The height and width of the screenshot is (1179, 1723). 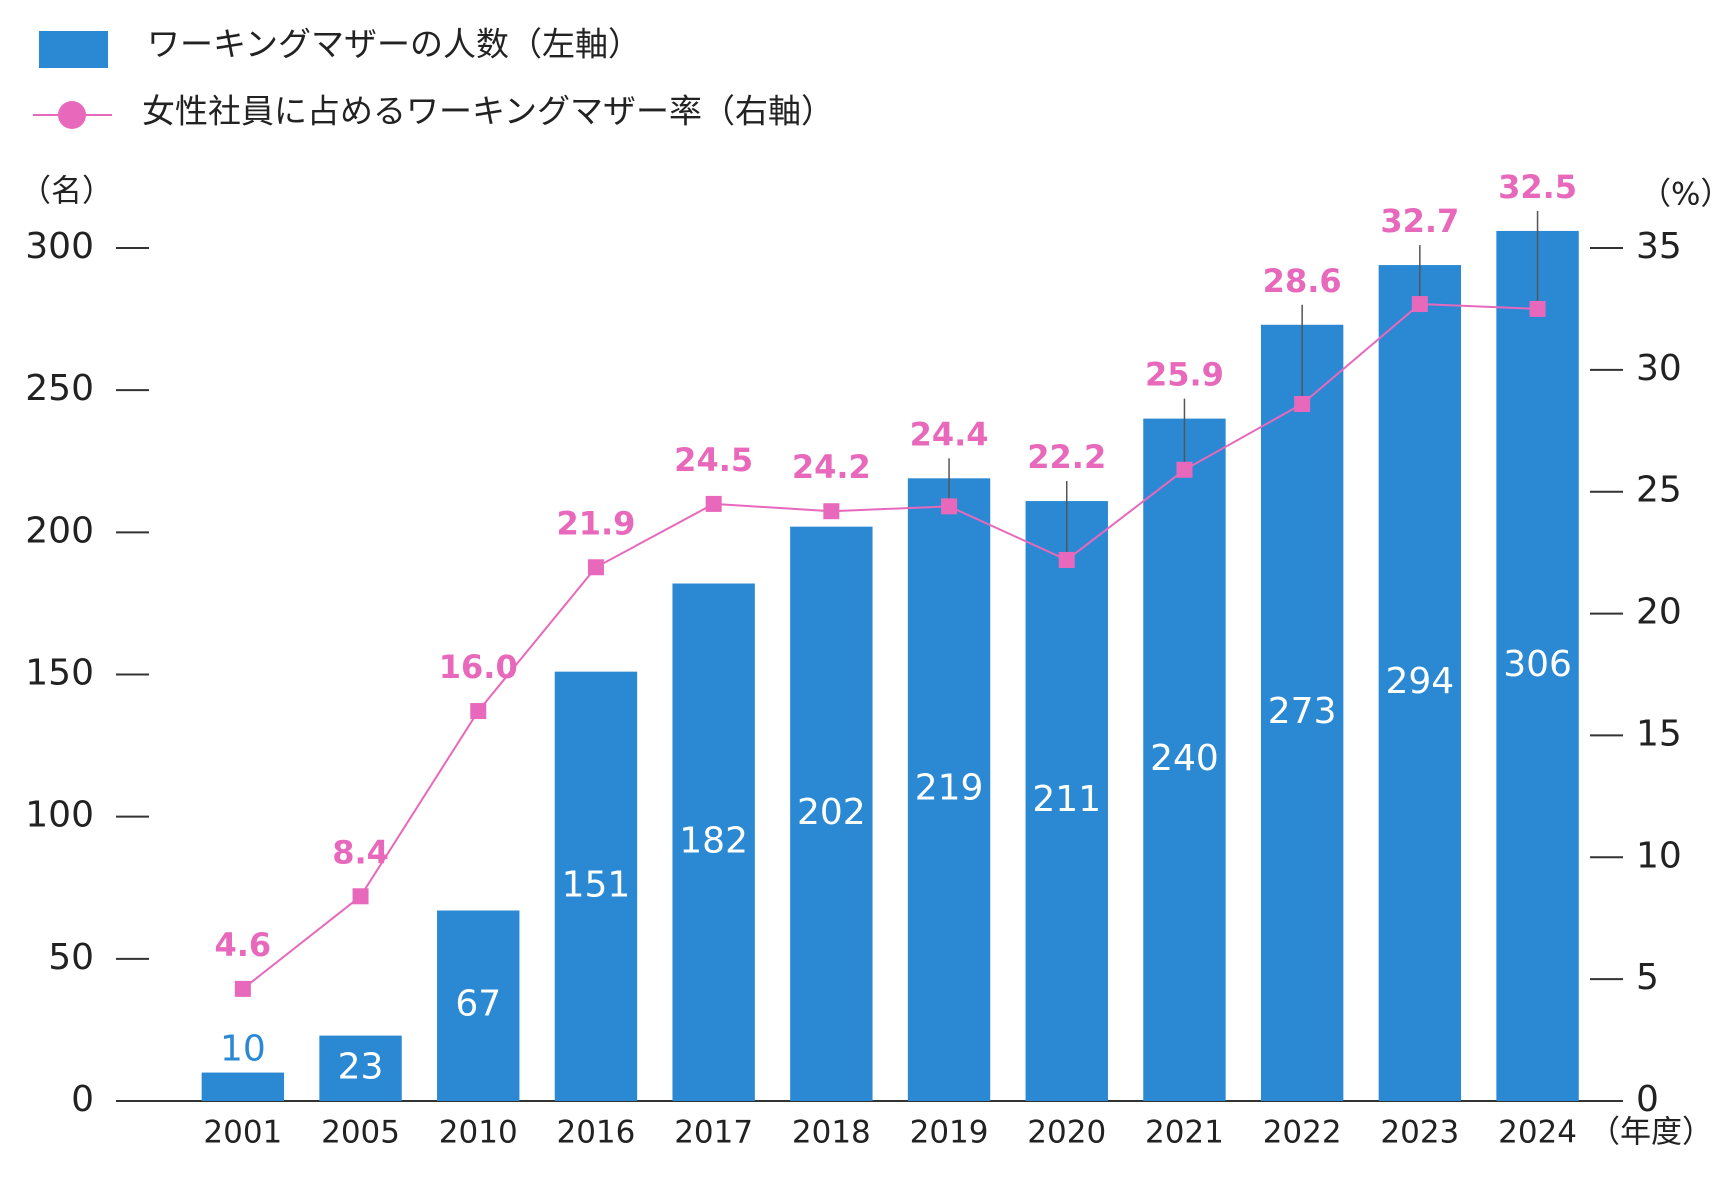 What do you see at coordinates (831, 467) in the screenshot?
I see `line-value-label: 24.2` at bounding box center [831, 467].